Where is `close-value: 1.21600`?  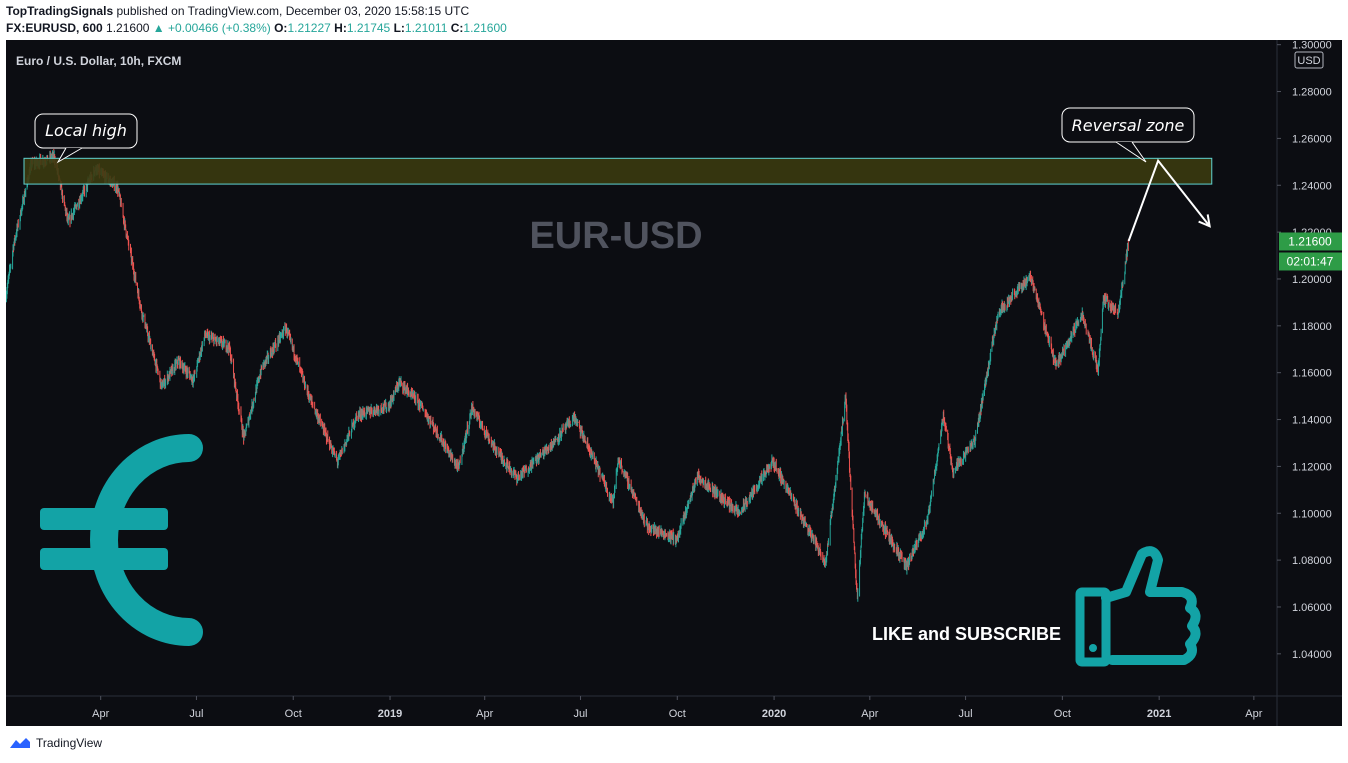
close-value: 1.21600 is located at coordinates (485, 28).